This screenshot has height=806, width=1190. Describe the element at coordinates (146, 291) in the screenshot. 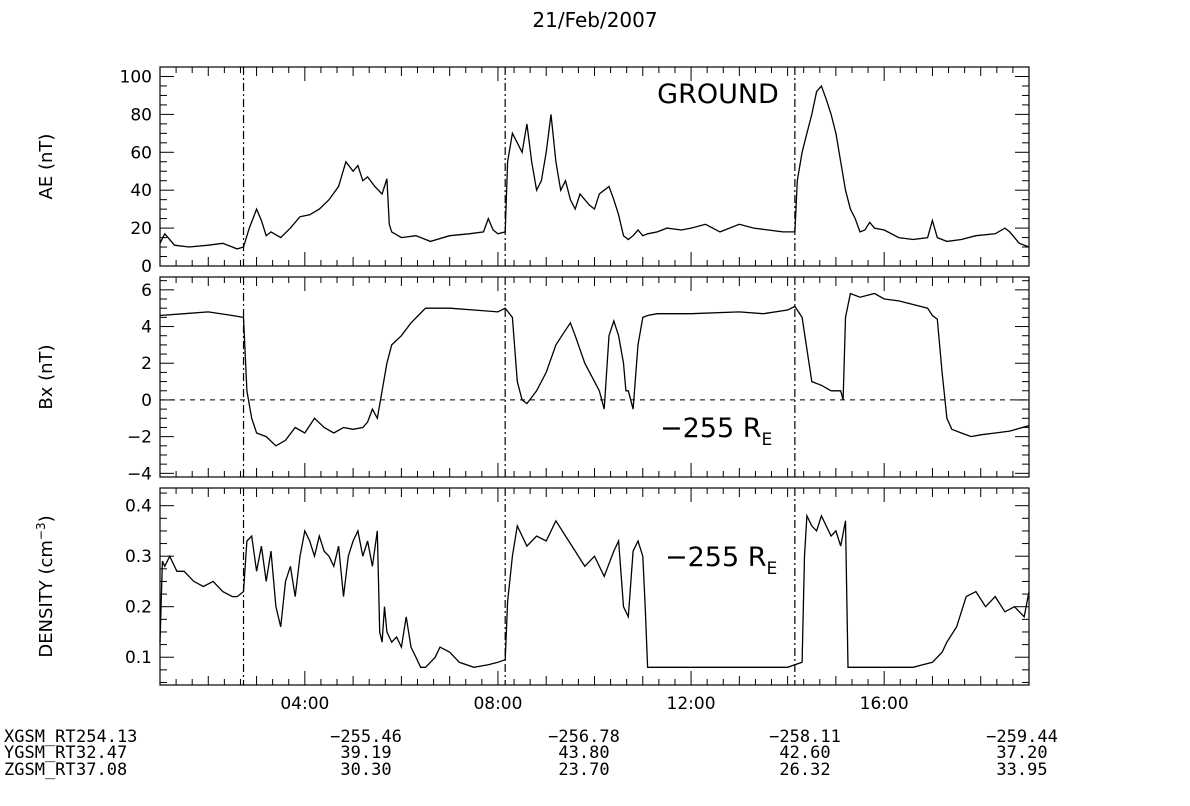

I see `y-tick-label: 6` at that location.